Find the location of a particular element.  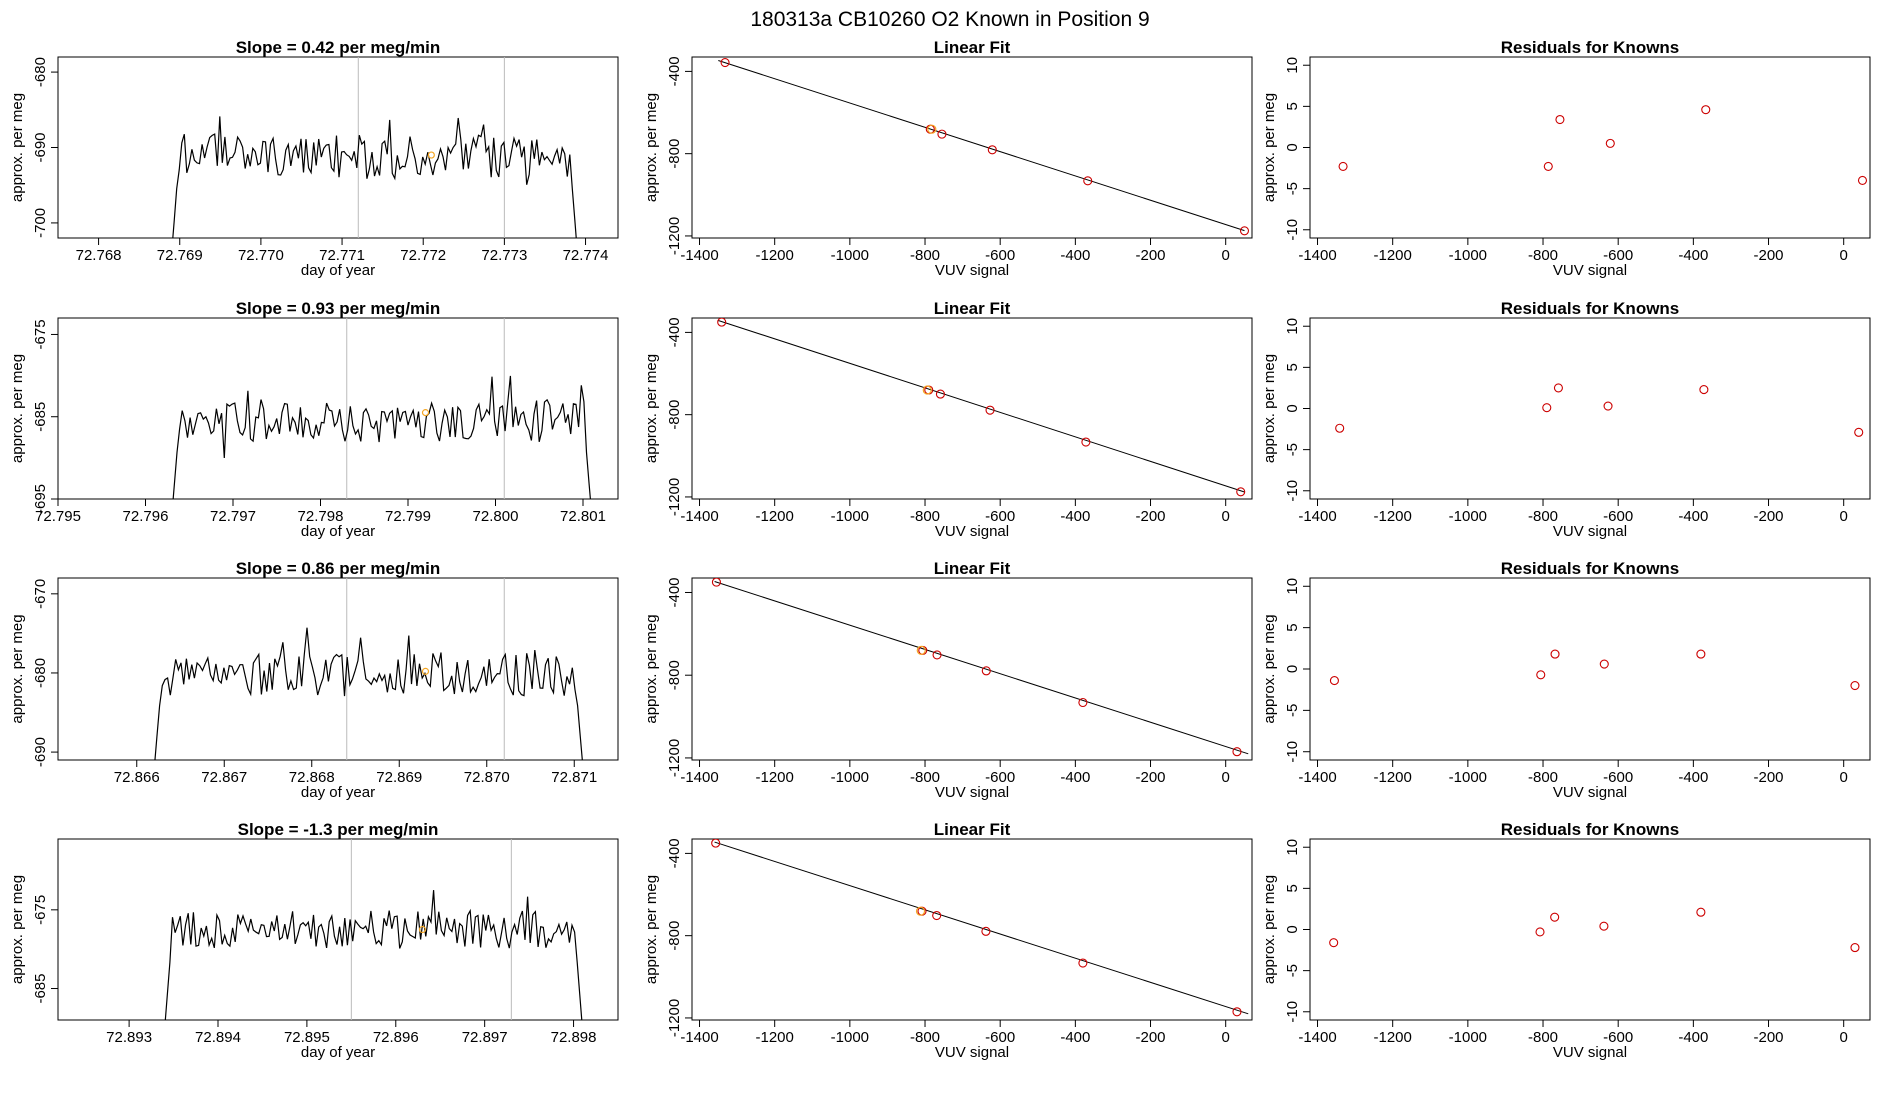

y-tick-label: 10 is located at coordinates (1292, 586).